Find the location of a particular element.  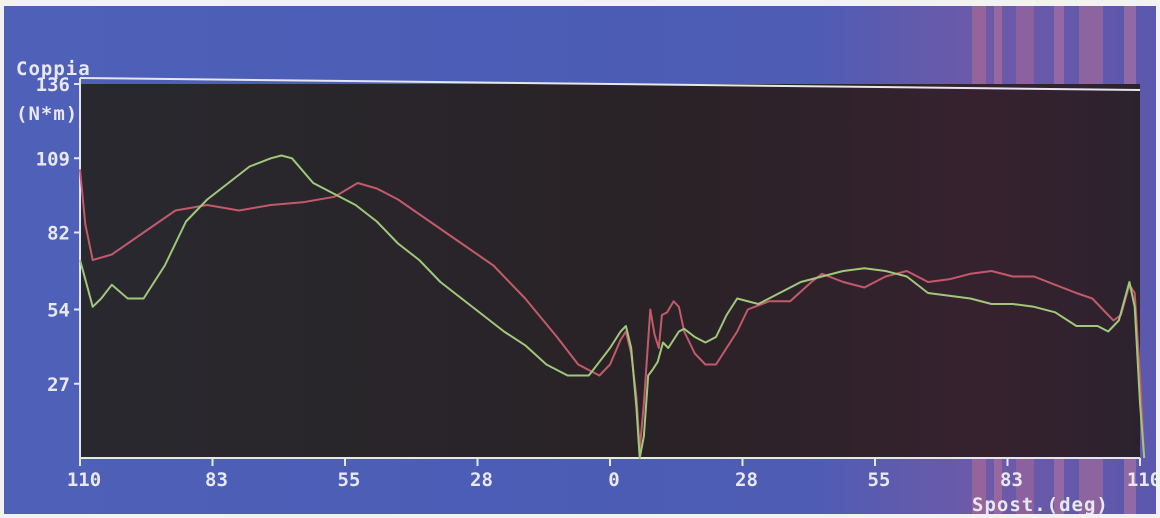

y-tick-label: 27 is located at coordinates (58, 385).